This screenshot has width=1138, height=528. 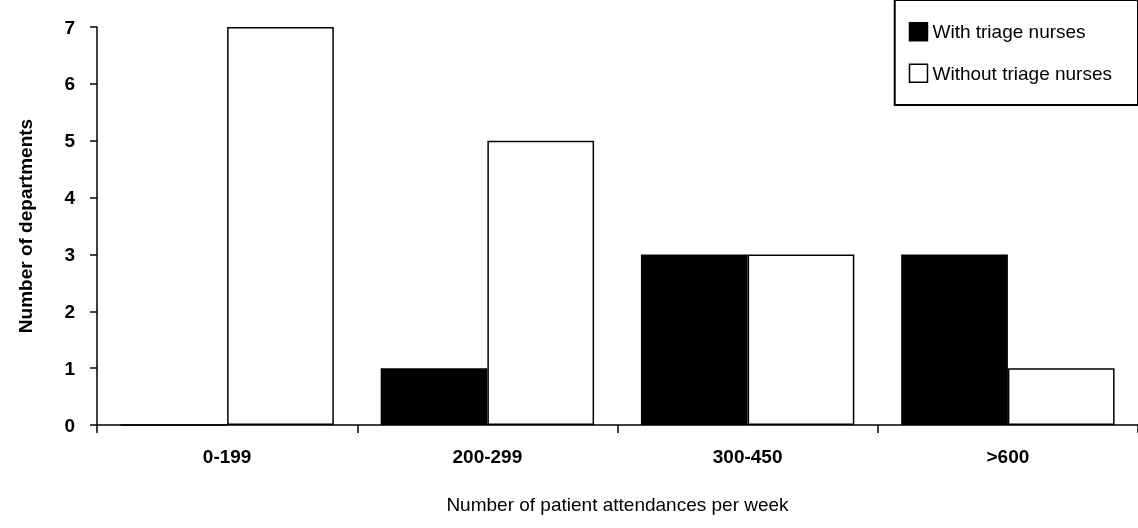 What do you see at coordinates (69, 27) in the screenshot?
I see `y-tick-label: 7` at bounding box center [69, 27].